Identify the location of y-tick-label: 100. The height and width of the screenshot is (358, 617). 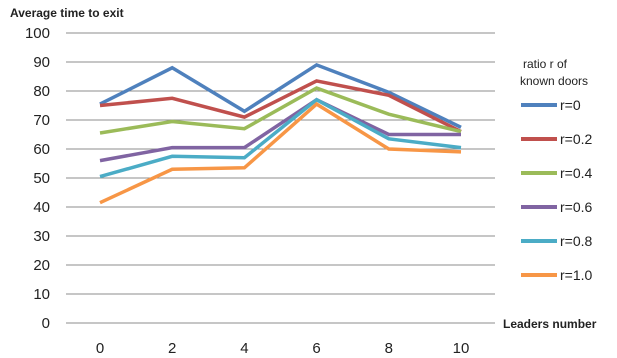
(37, 33).